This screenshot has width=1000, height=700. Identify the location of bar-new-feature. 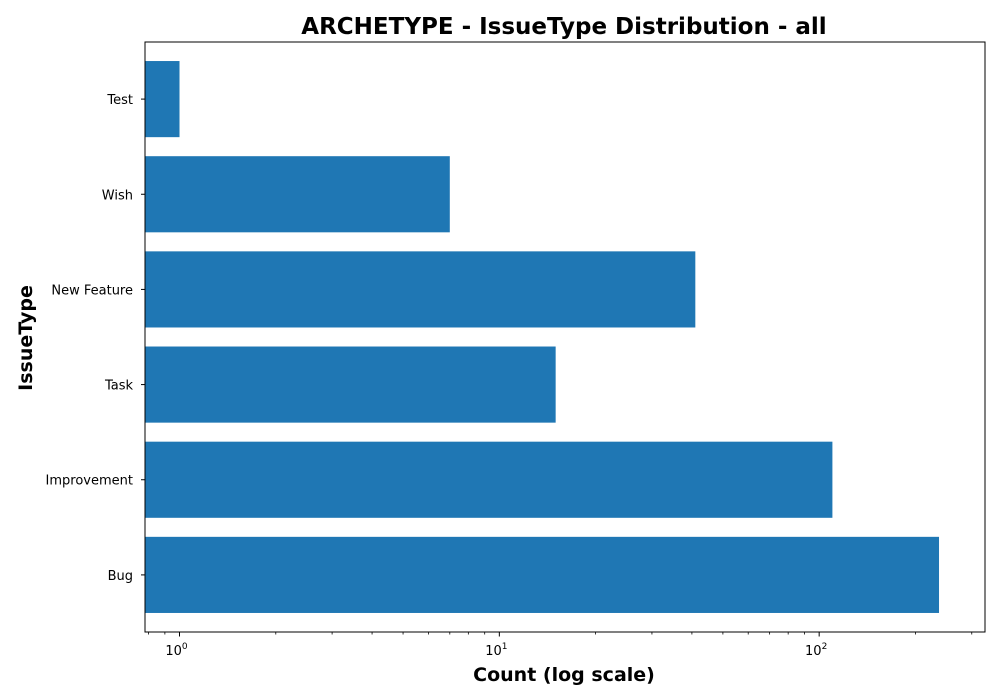
(420, 289).